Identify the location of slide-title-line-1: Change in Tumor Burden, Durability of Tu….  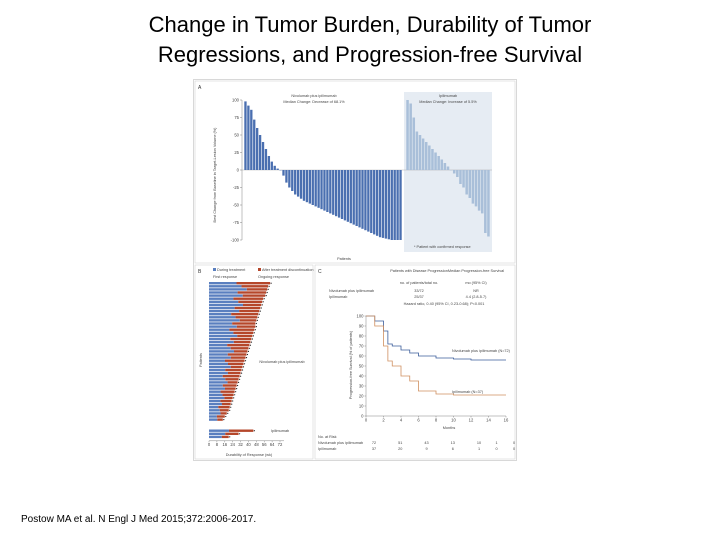
(370, 24).